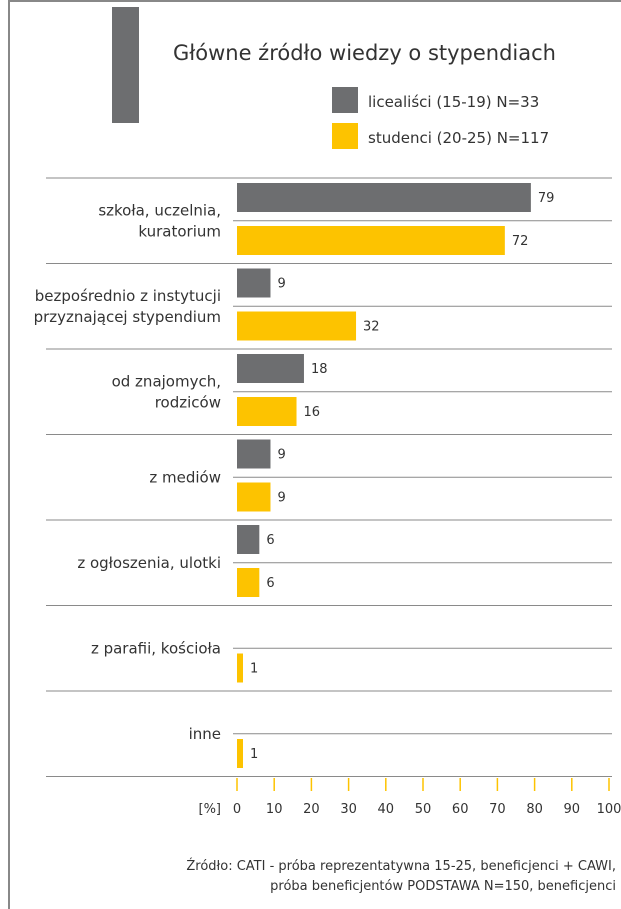 This screenshot has height=909, width=621. What do you see at coordinates (460, 809) in the screenshot?
I see `x-tick-label: 60` at bounding box center [460, 809].